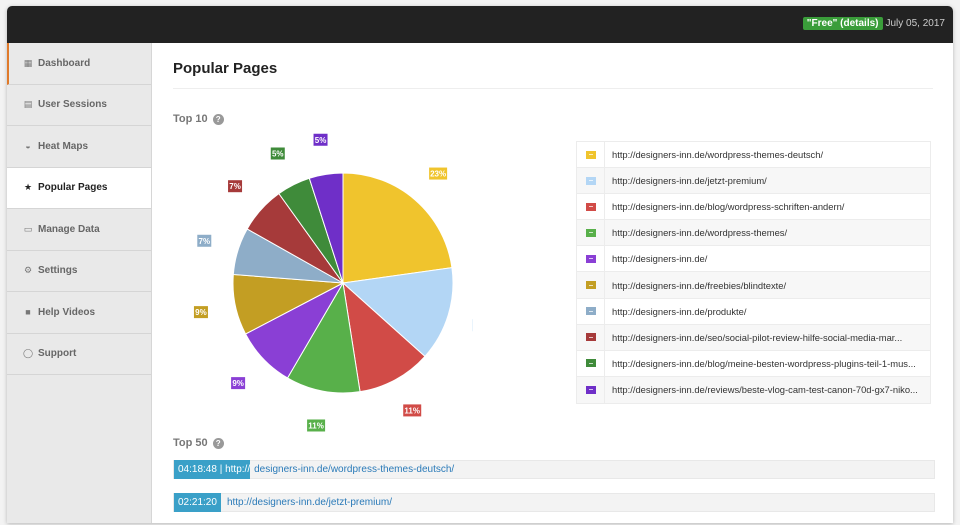 The height and width of the screenshot is (525, 960). Describe the element at coordinates (753, 311) in the screenshot. I see `legend-row: http://designers-inn.de/produkte/` at that location.